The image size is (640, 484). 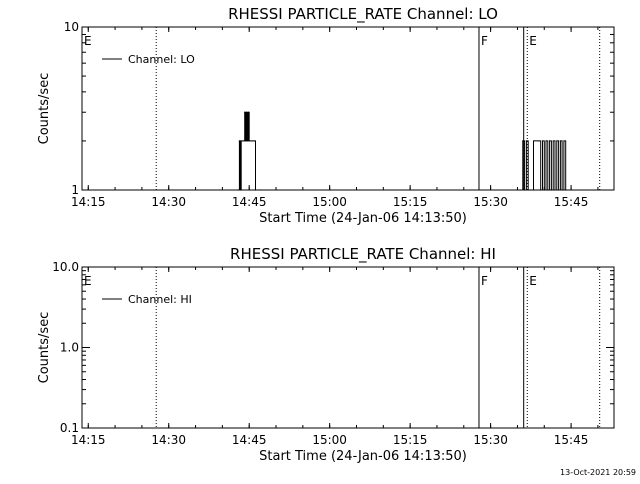 What do you see at coordinates (160, 299) in the screenshot?
I see `hi-legend-entry: Channel: HI` at bounding box center [160, 299].